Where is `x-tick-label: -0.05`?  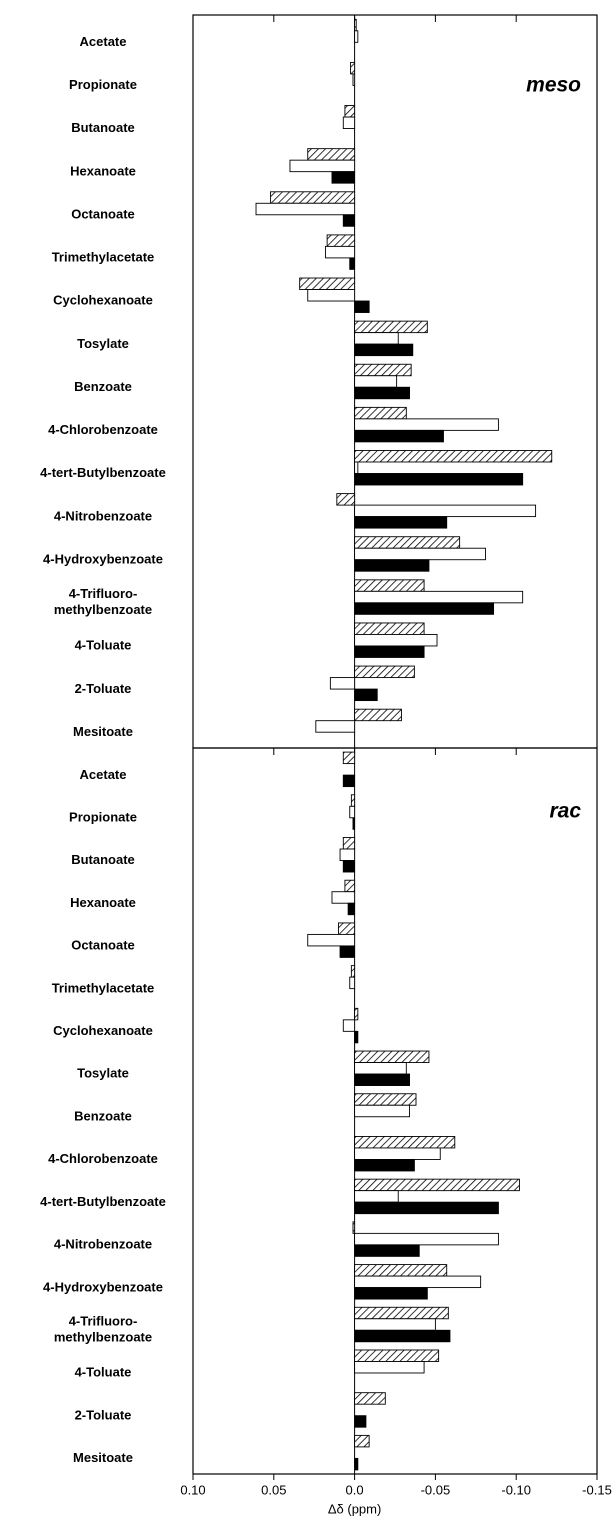
x-tick-label: -0.05 is located at coordinates (436, 1489).